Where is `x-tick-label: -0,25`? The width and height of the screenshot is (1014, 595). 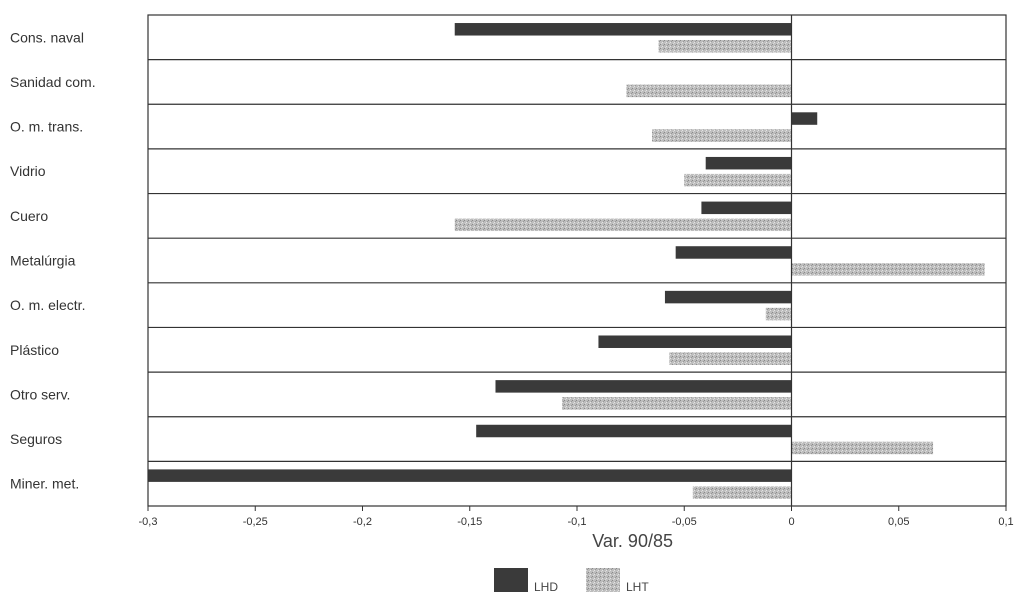 x-tick-label: -0,25 is located at coordinates (255, 522).